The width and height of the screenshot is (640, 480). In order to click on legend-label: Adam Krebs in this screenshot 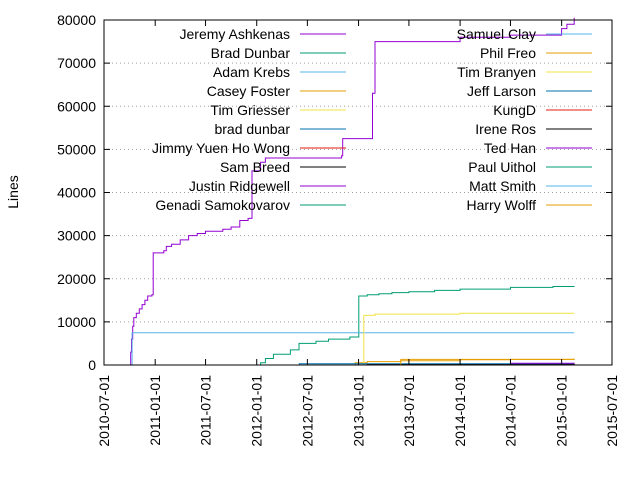, I will do `click(251, 72)`.